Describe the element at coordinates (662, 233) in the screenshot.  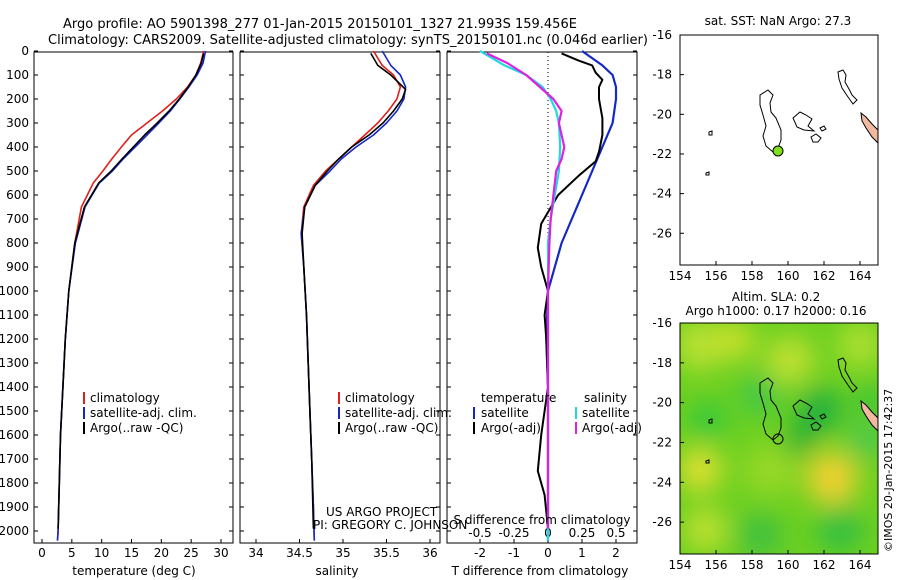
I see `sst-map-lat-tick-label: -26` at that location.